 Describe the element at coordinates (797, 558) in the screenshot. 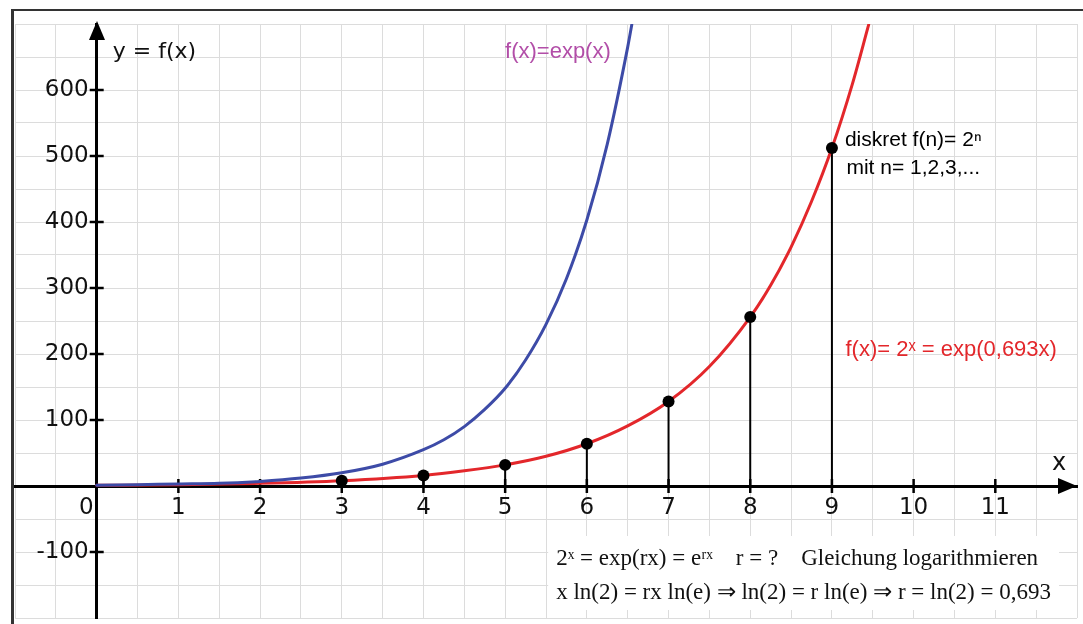

I see `annotation: 2ˣ = exp(rx) = eʳˣ r = ? Gleichung logarithmieren` at that location.